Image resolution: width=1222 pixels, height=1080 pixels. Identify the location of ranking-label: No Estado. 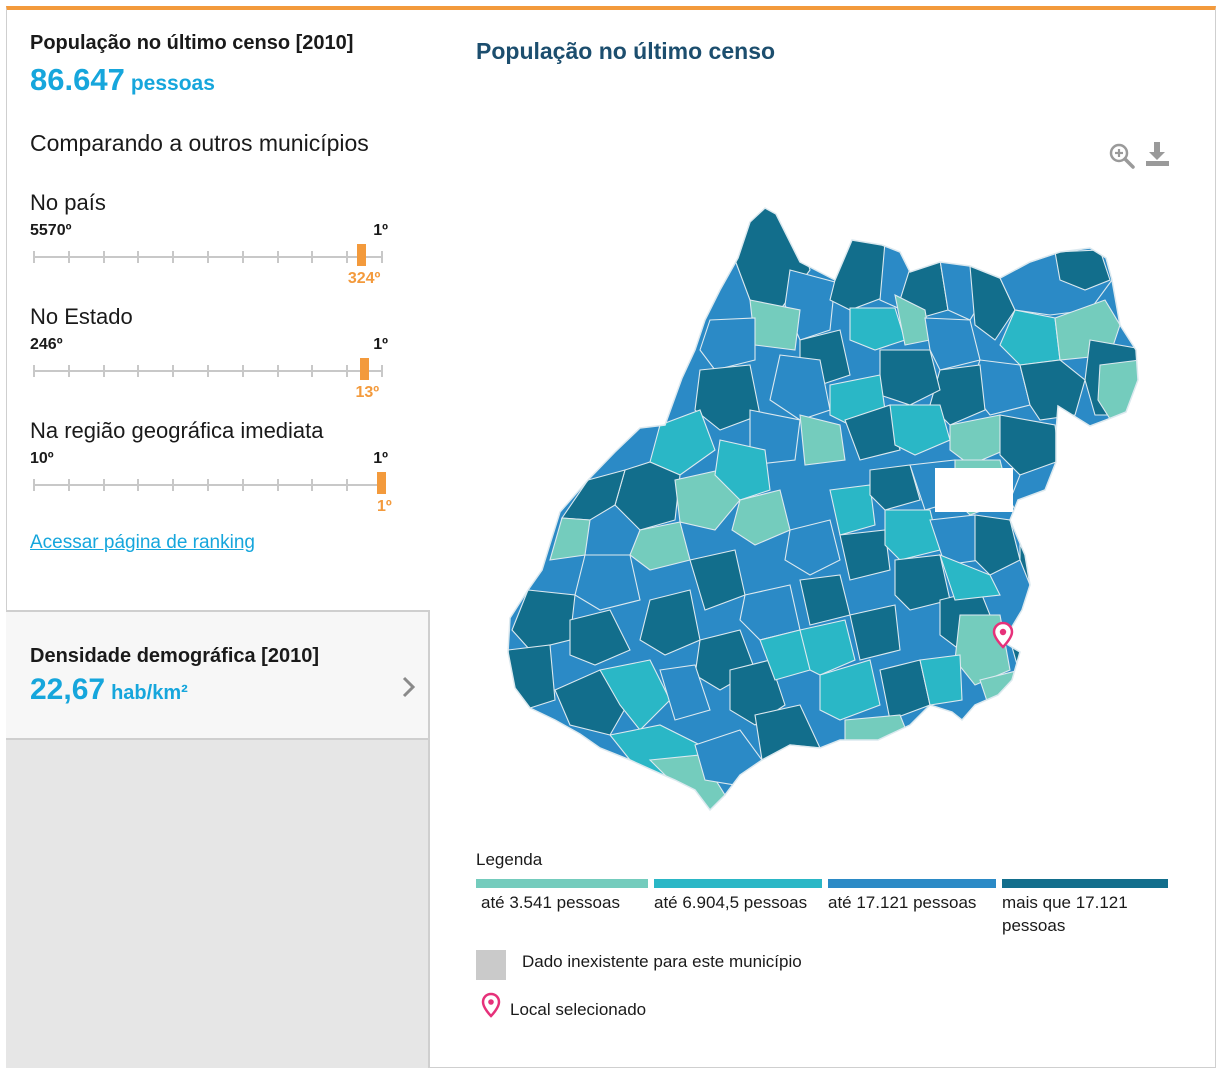
(81, 316).